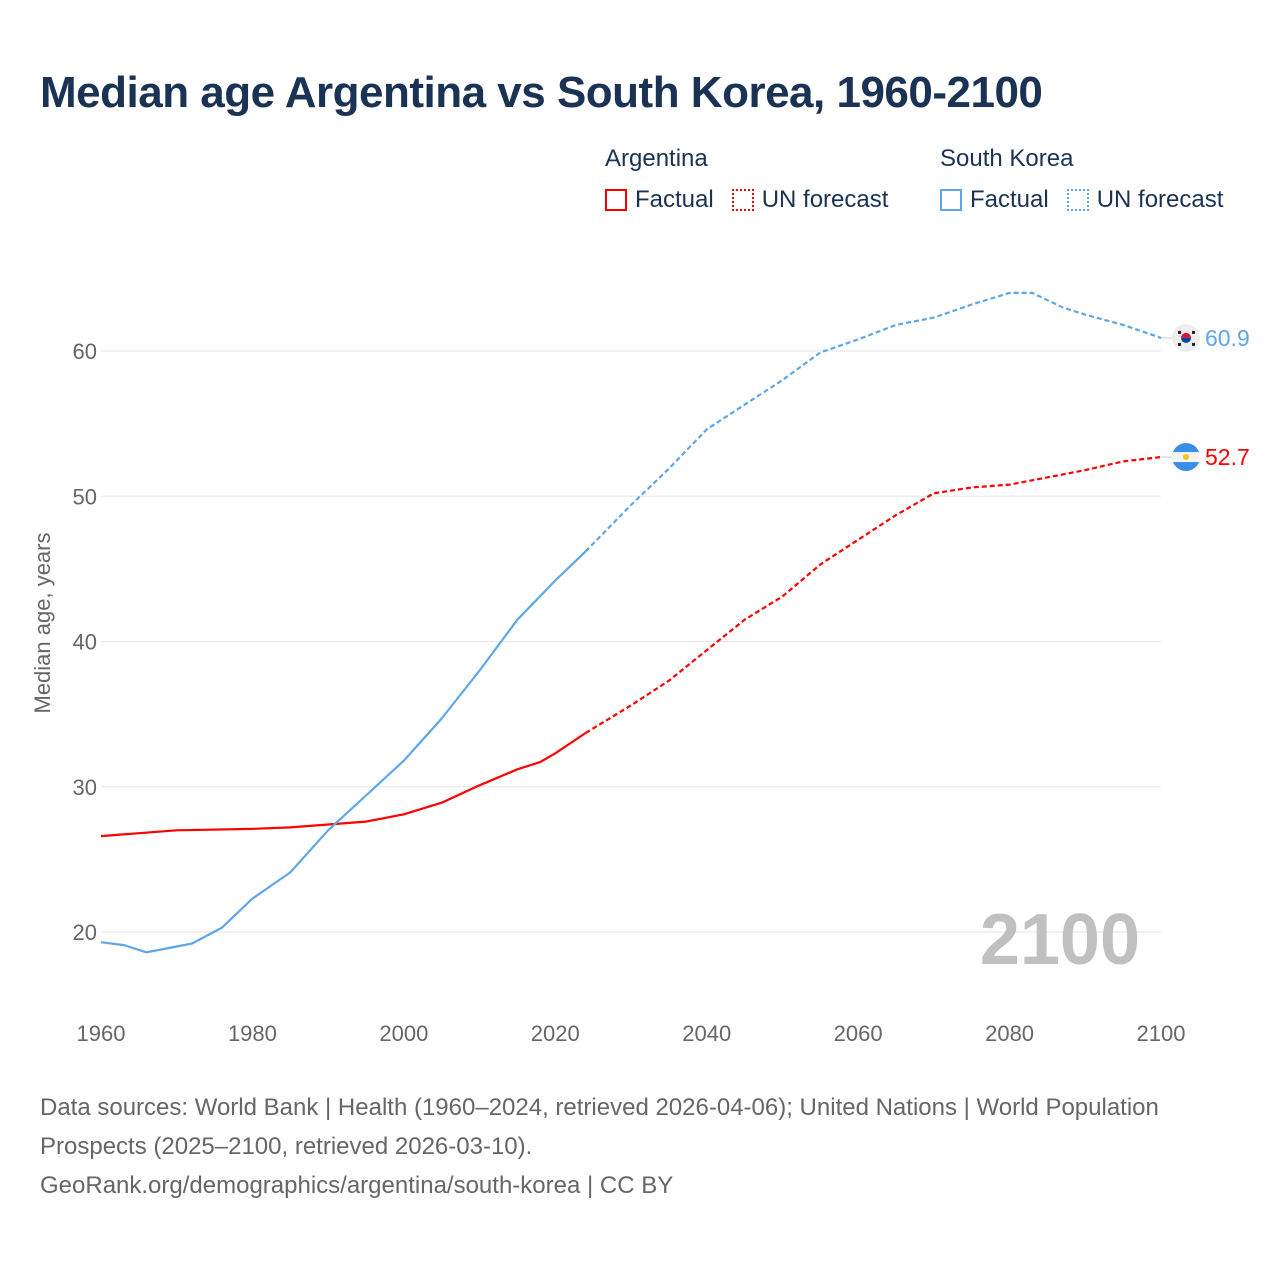  I want to click on legend-row-argentina: Factual UN forecast, so click(755, 200).